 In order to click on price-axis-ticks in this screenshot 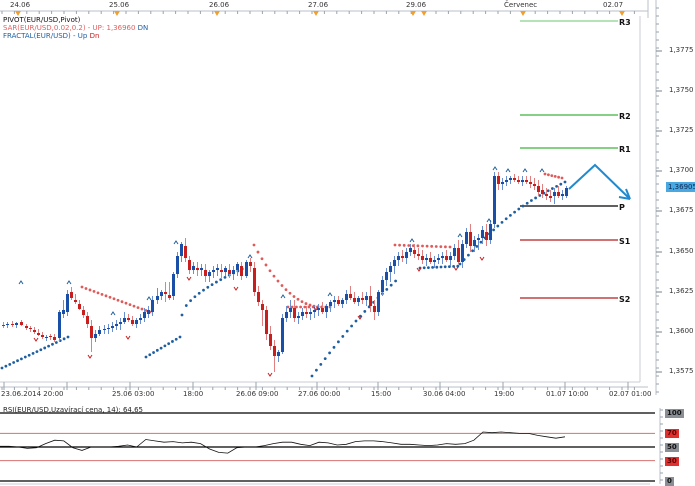, I will do `click(658, 197)`.